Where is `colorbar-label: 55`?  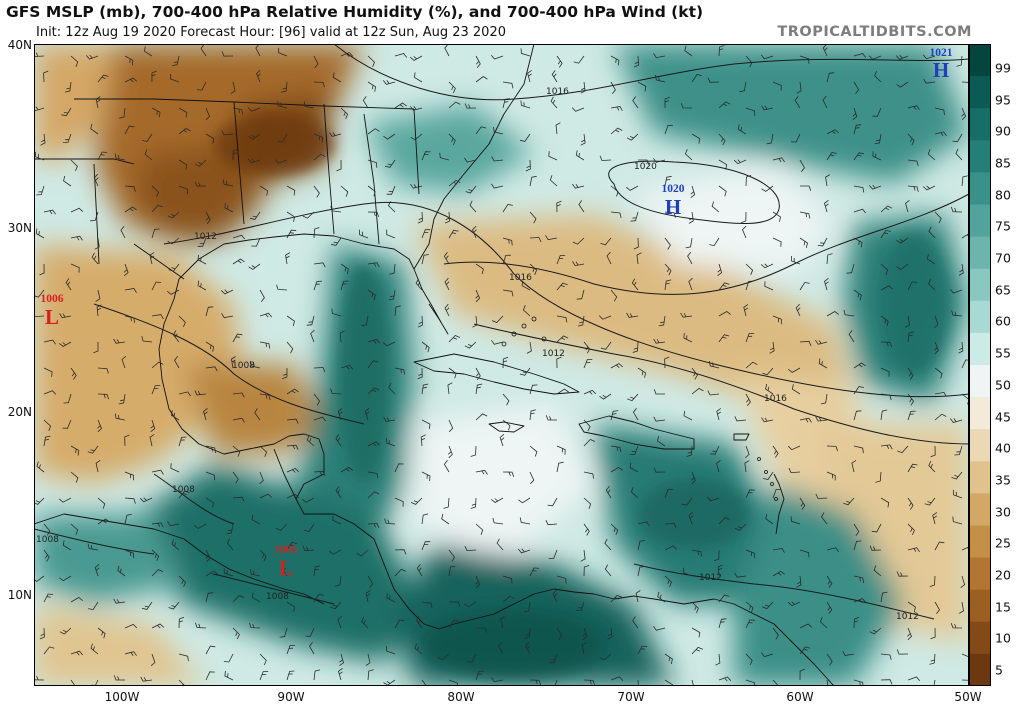 colorbar-label: 55 is located at coordinates (1003, 353).